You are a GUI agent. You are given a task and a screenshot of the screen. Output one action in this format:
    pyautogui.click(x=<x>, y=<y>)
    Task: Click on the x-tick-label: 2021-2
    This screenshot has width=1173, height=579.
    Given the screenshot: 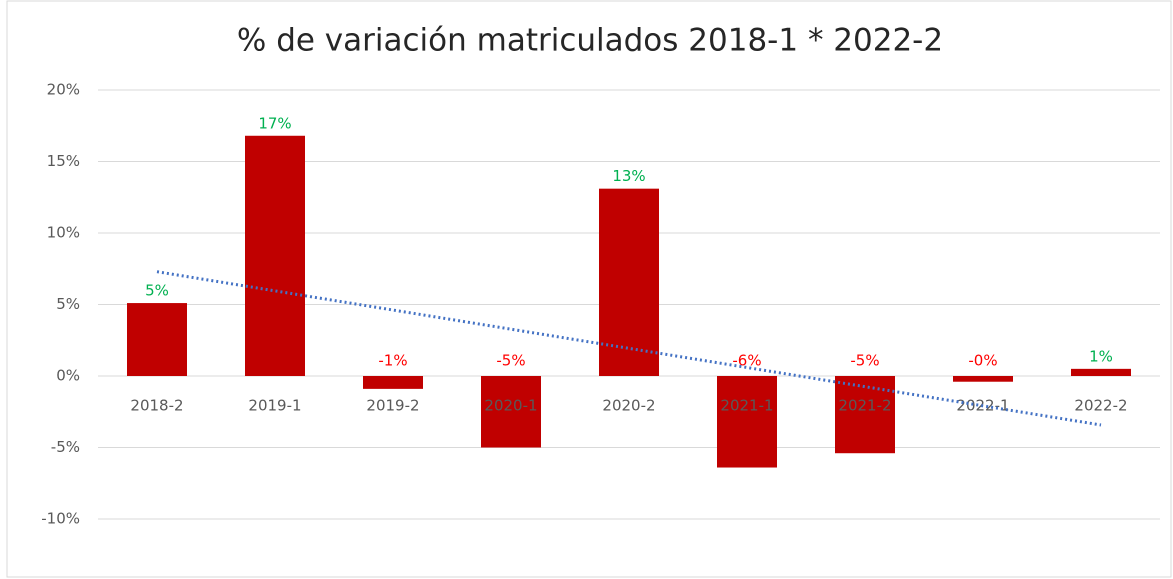 What is the action you would take?
    pyautogui.click(x=864, y=406)
    